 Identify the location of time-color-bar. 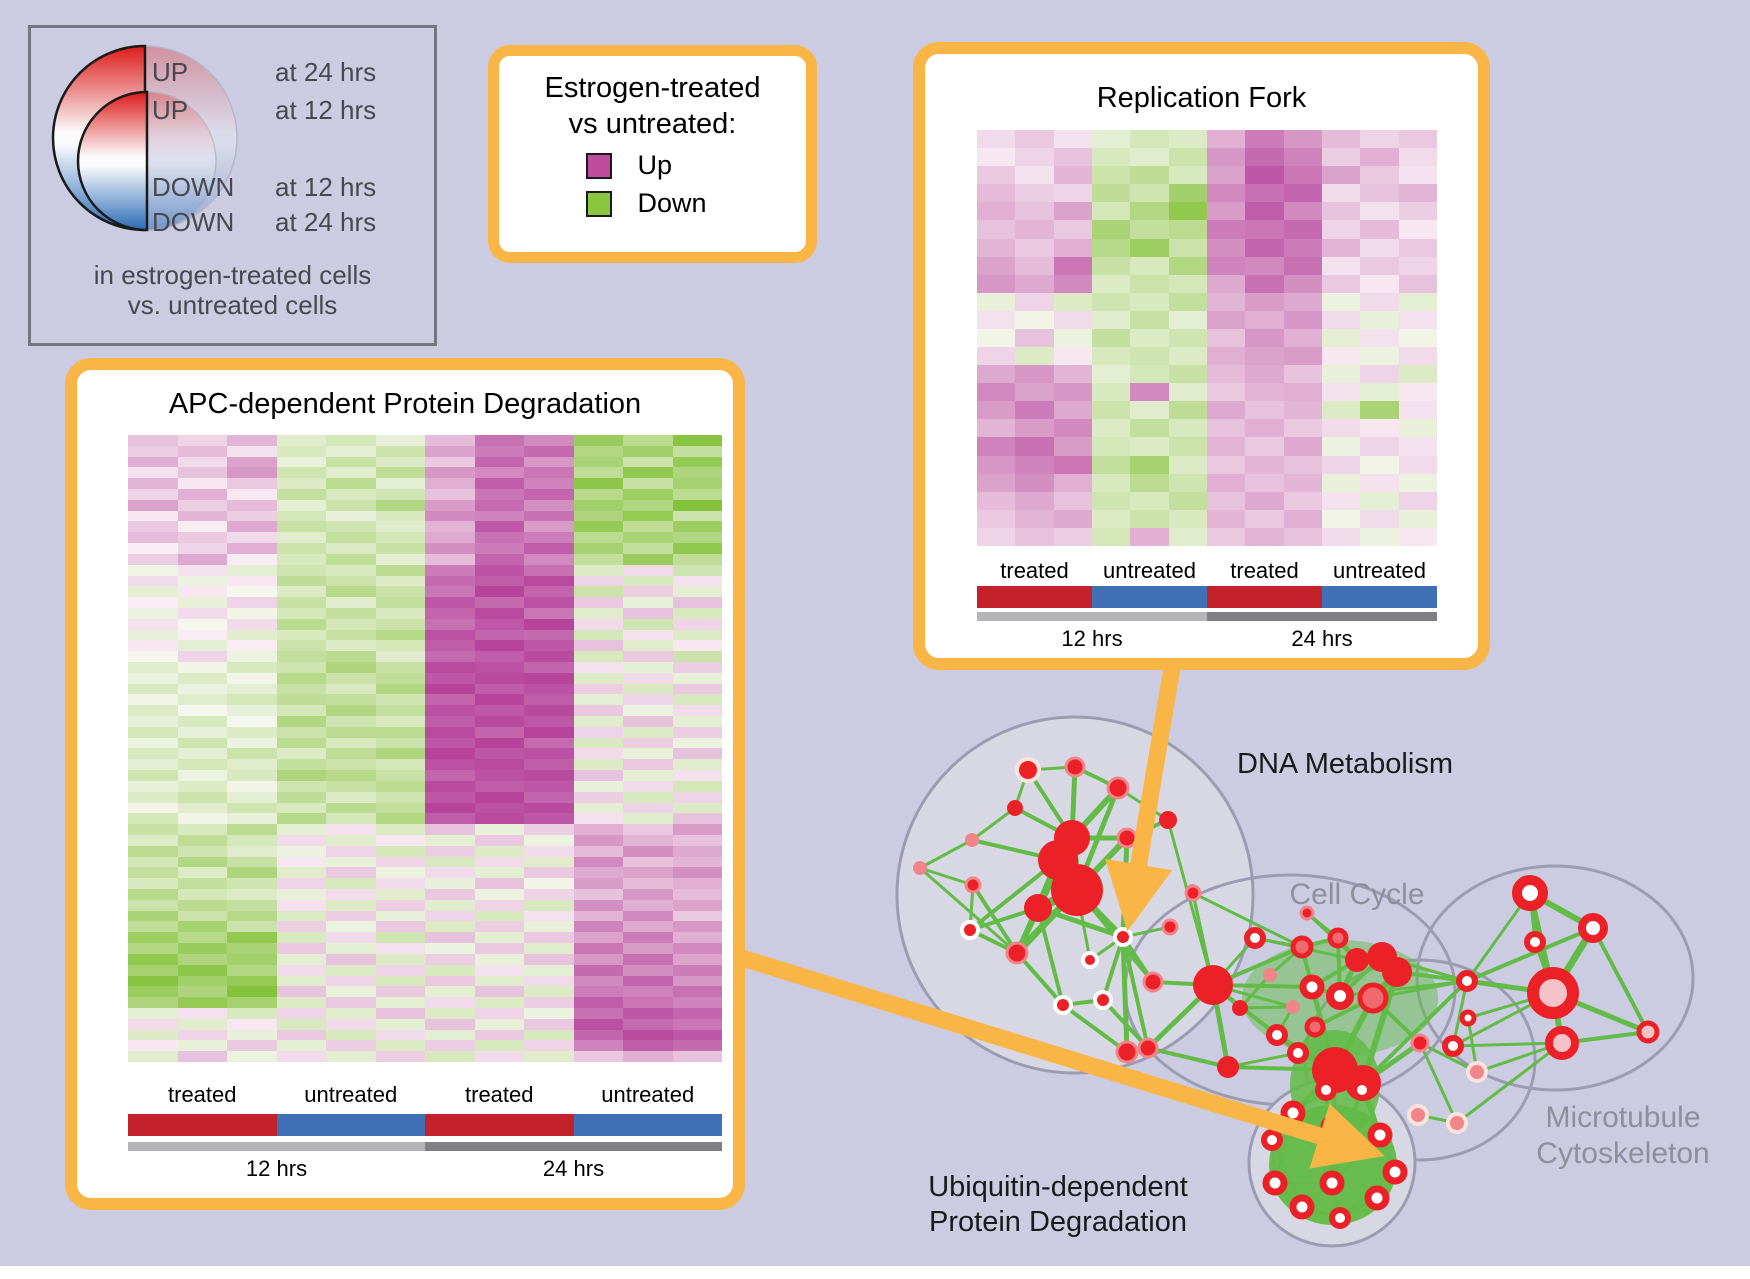
(573, 1146).